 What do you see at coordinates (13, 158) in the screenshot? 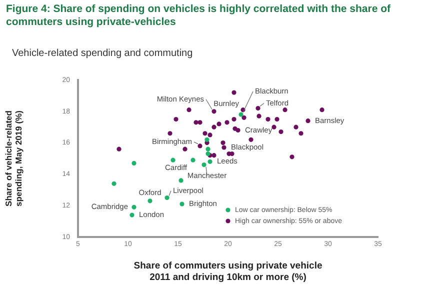
I see `y-axis-title: Share of vehicle-related spending, May 2019 (%)` at bounding box center [13, 158].